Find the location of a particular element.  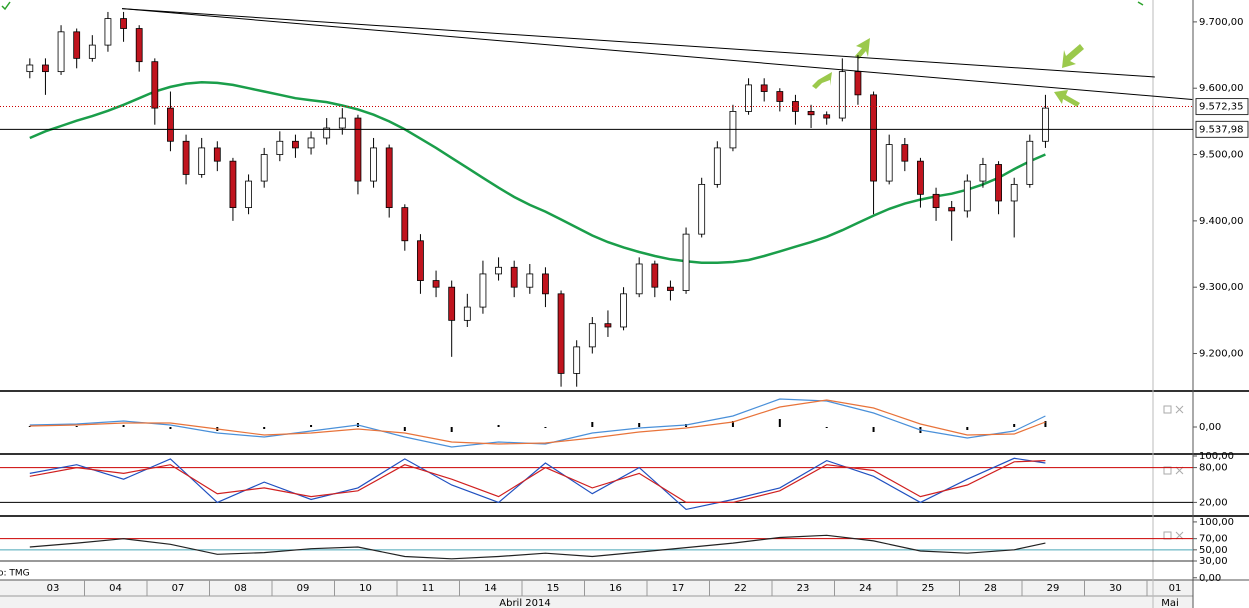

level-label: 9.537,98 is located at coordinates (1221, 129).